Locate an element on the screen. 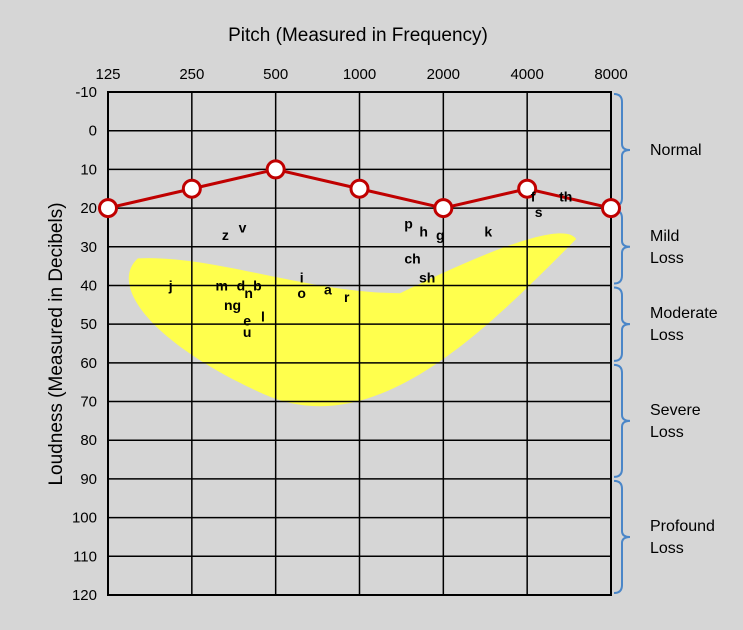 The height and width of the screenshot is (630, 743). speech-sound-label: a is located at coordinates (328, 289).